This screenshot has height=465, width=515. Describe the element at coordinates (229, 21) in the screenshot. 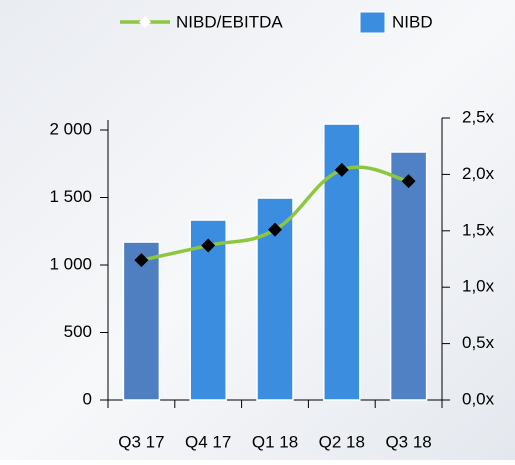

I see `legend-label: NIBD/EBITDA` at that location.